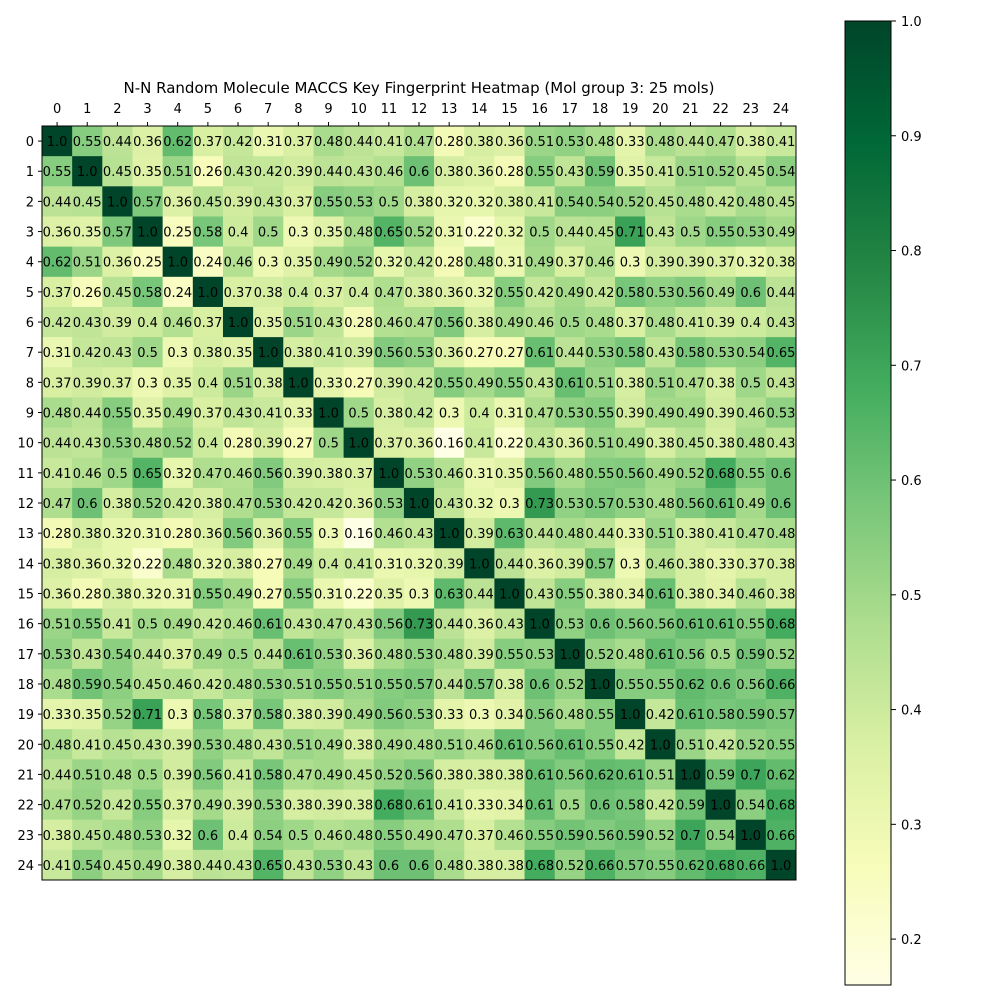 This screenshot has height=1000, width=1000. What do you see at coordinates (298, 685) in the screenshot?
I see `cell-value-label: 0.51` at bounding box center [298, 685].